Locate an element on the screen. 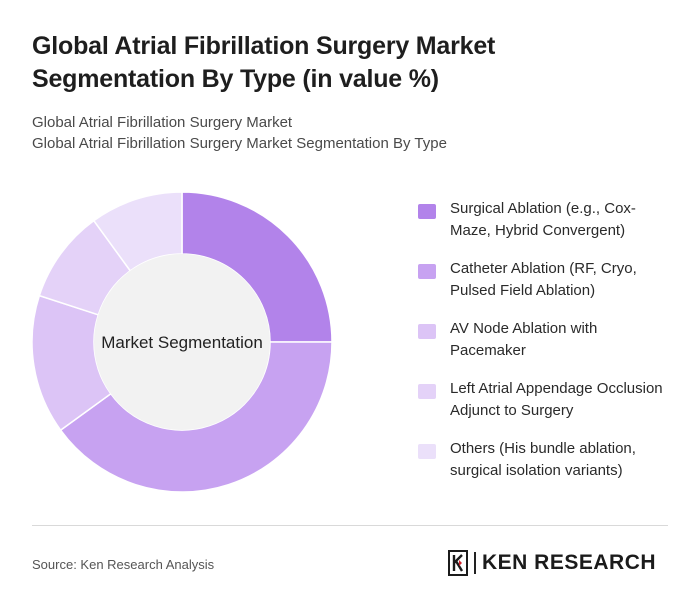  legend-item: AV Node Ablation with Pacemaker is located at coordinates (548, 348).